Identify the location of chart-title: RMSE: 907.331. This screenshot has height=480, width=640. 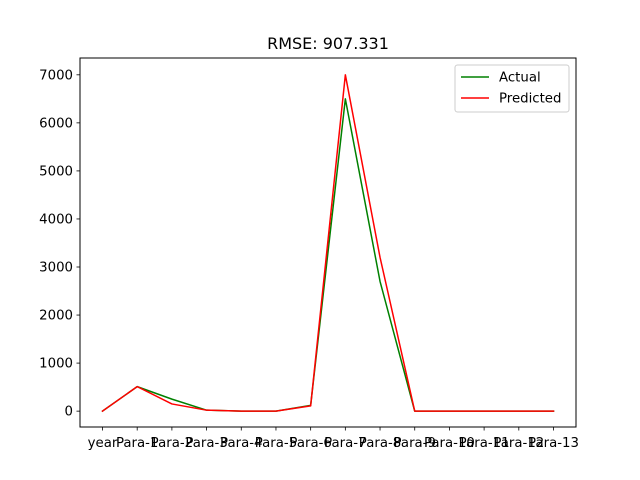
(328, 43).